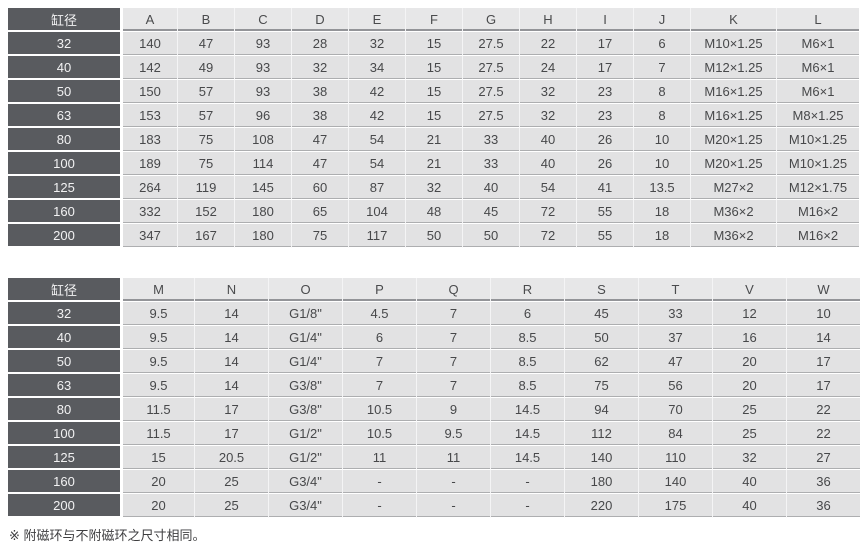 This screenshot has height=552, width=867. I want to click on dimension-value-cell: 183, so click(148, 140).